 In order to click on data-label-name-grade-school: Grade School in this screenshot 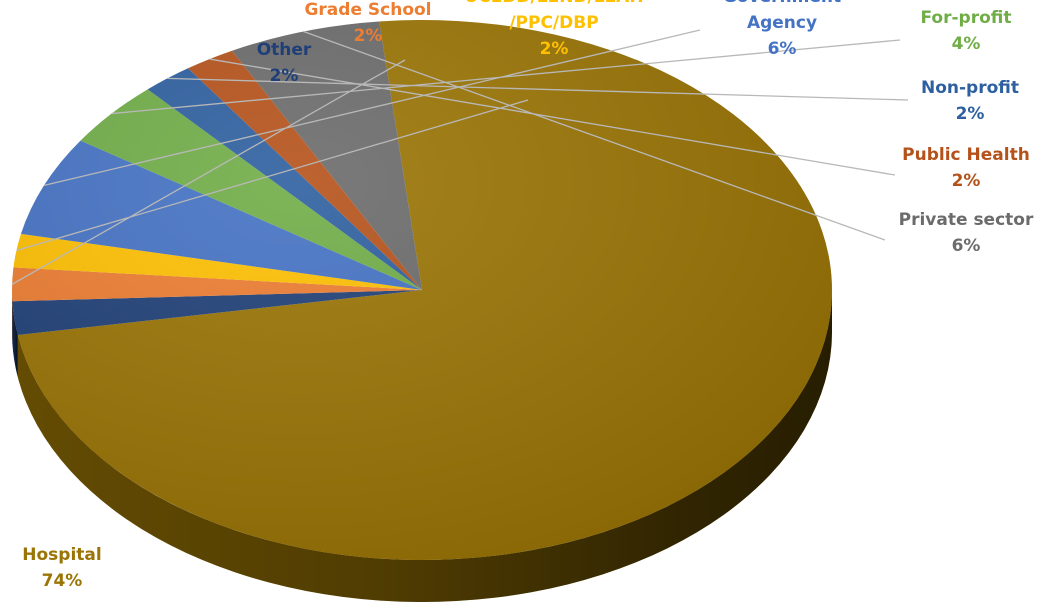, I will do `click(367, 10)`.